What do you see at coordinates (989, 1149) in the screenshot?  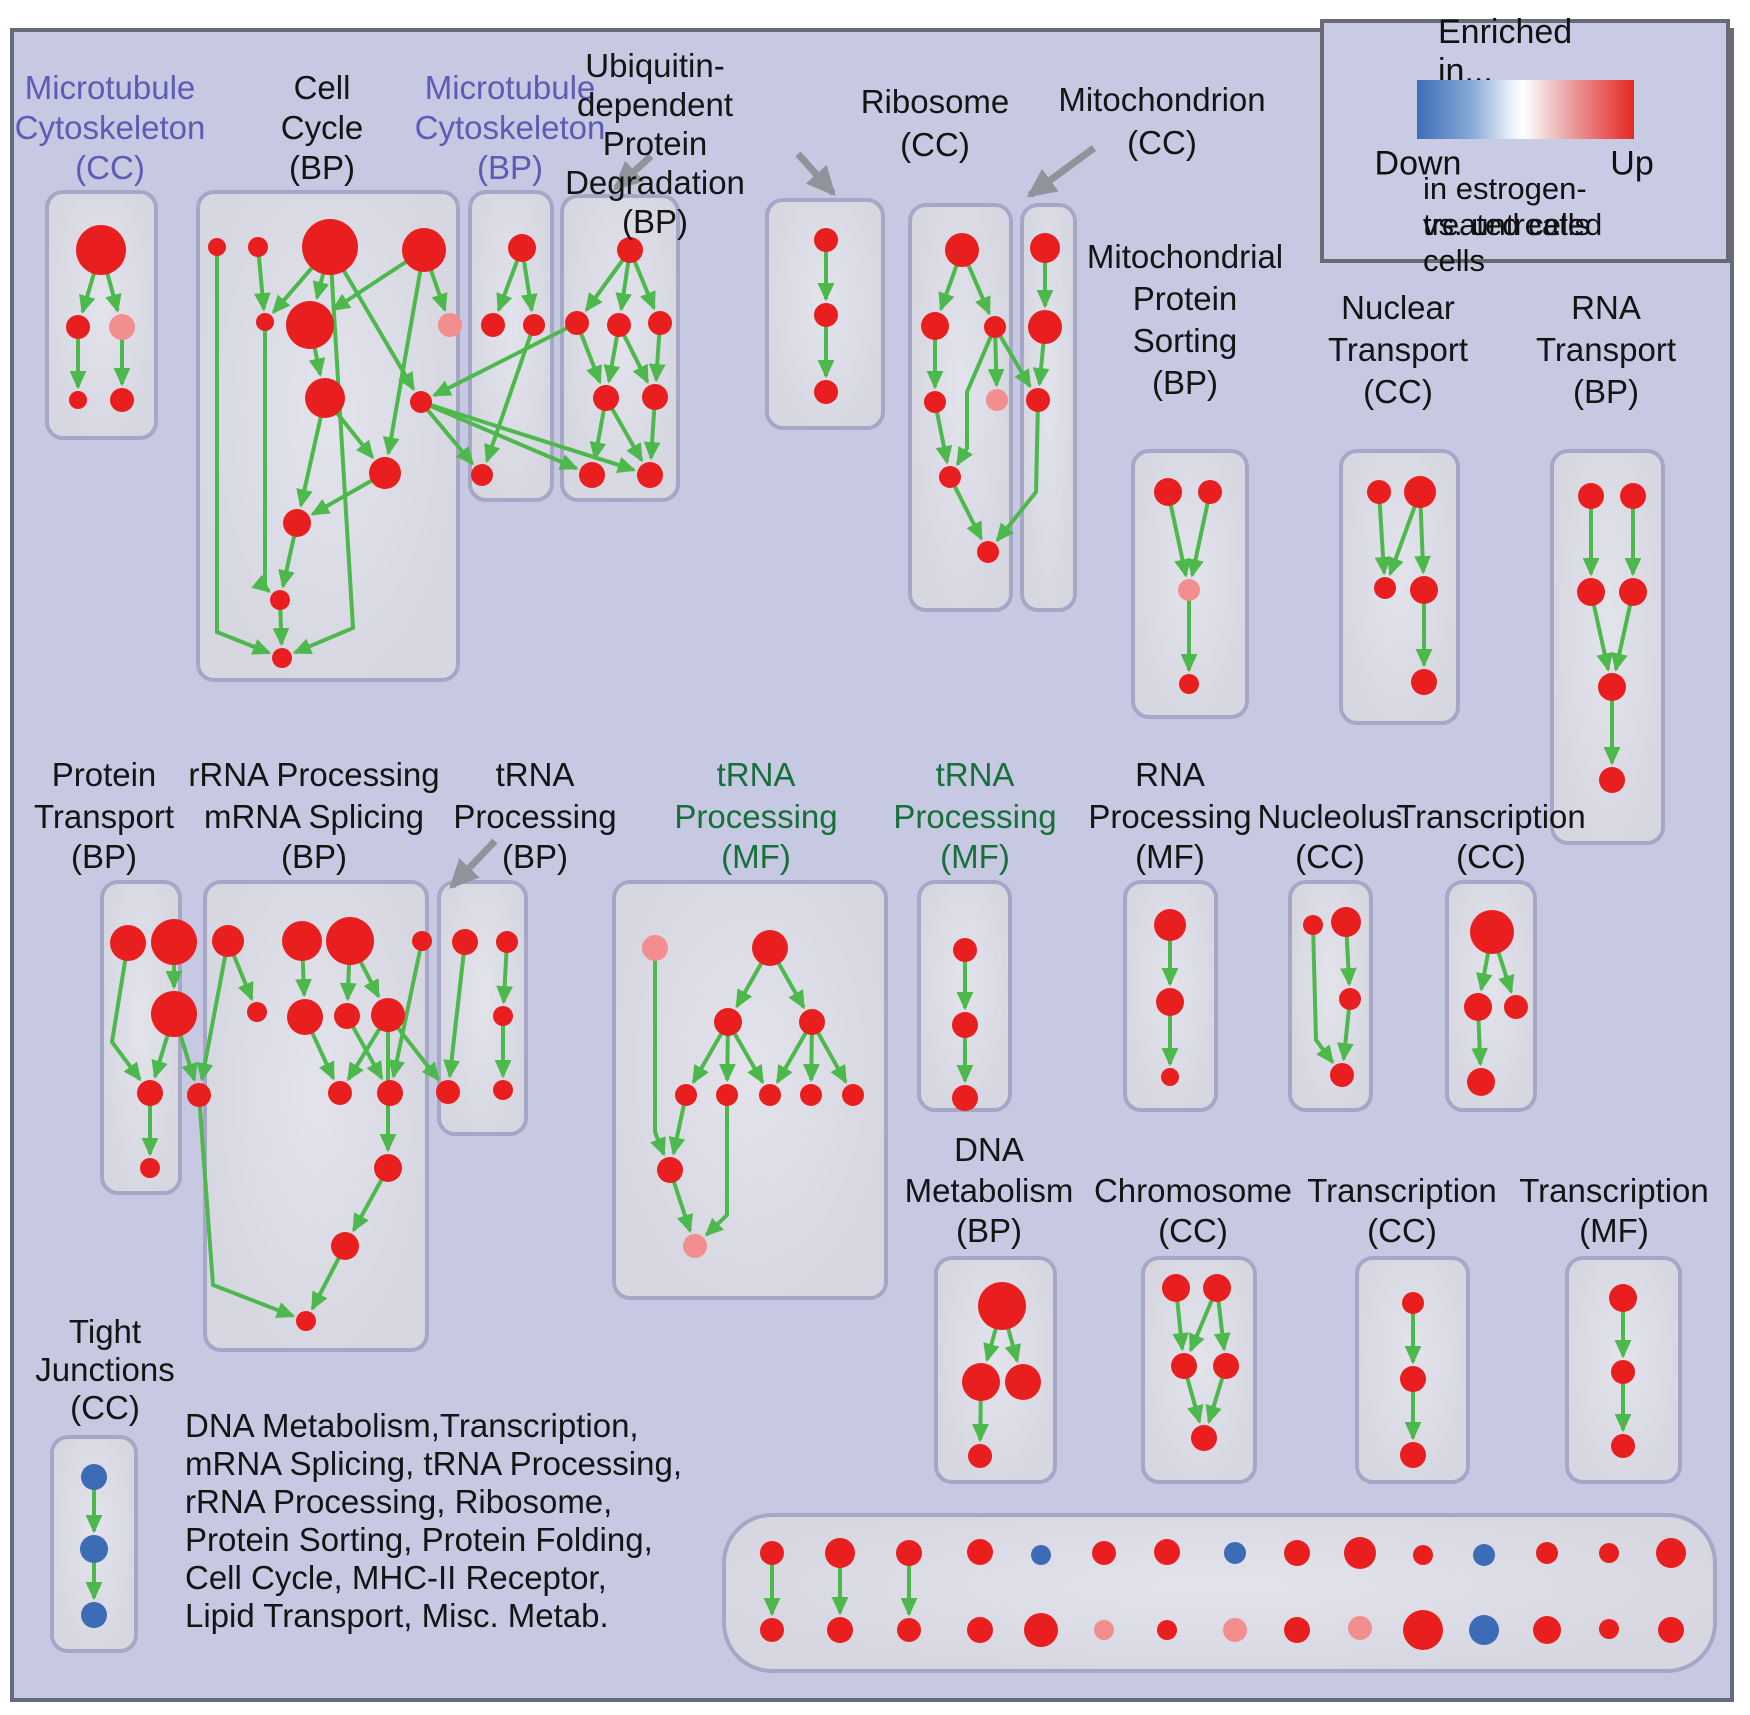 I see `cluster-label-dnamet: DNA` at bounding box center [989, 1149].